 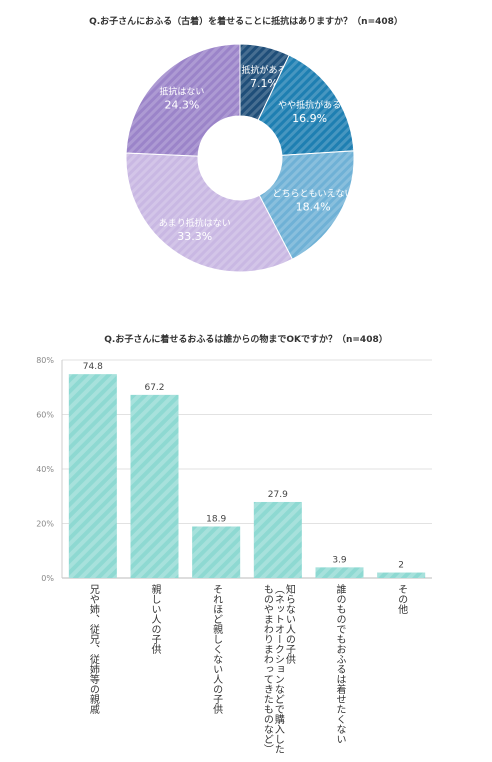 I want to click on donut-slice-label: どちらともいえない, so click(x=313, y=193).